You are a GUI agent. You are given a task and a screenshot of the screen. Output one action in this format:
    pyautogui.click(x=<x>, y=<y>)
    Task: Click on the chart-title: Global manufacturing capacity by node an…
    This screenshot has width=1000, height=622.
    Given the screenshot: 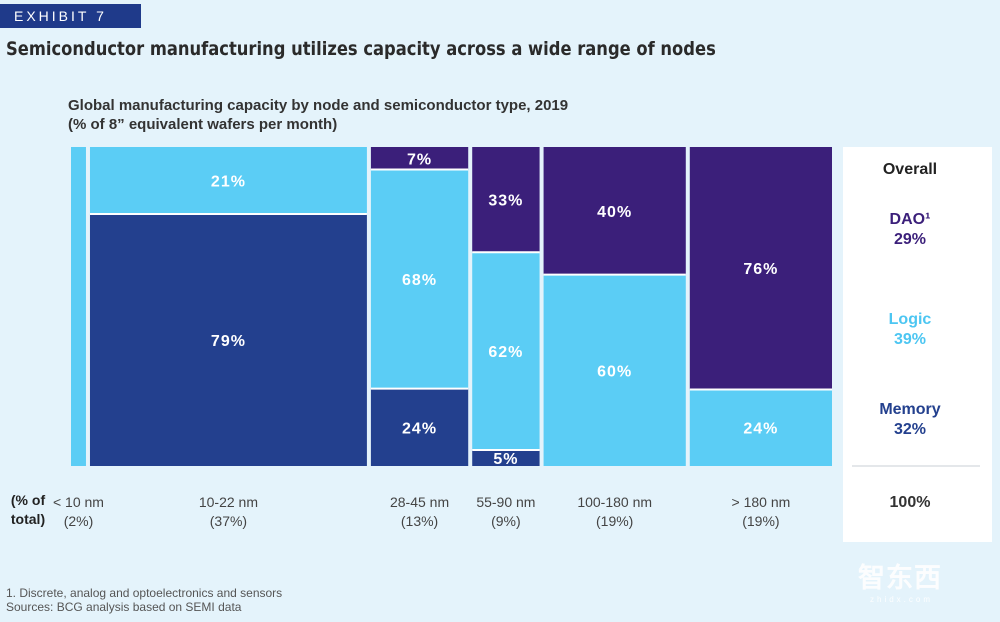 What is the action you would take?
    pyautogui.click(x=318, y=105)
    